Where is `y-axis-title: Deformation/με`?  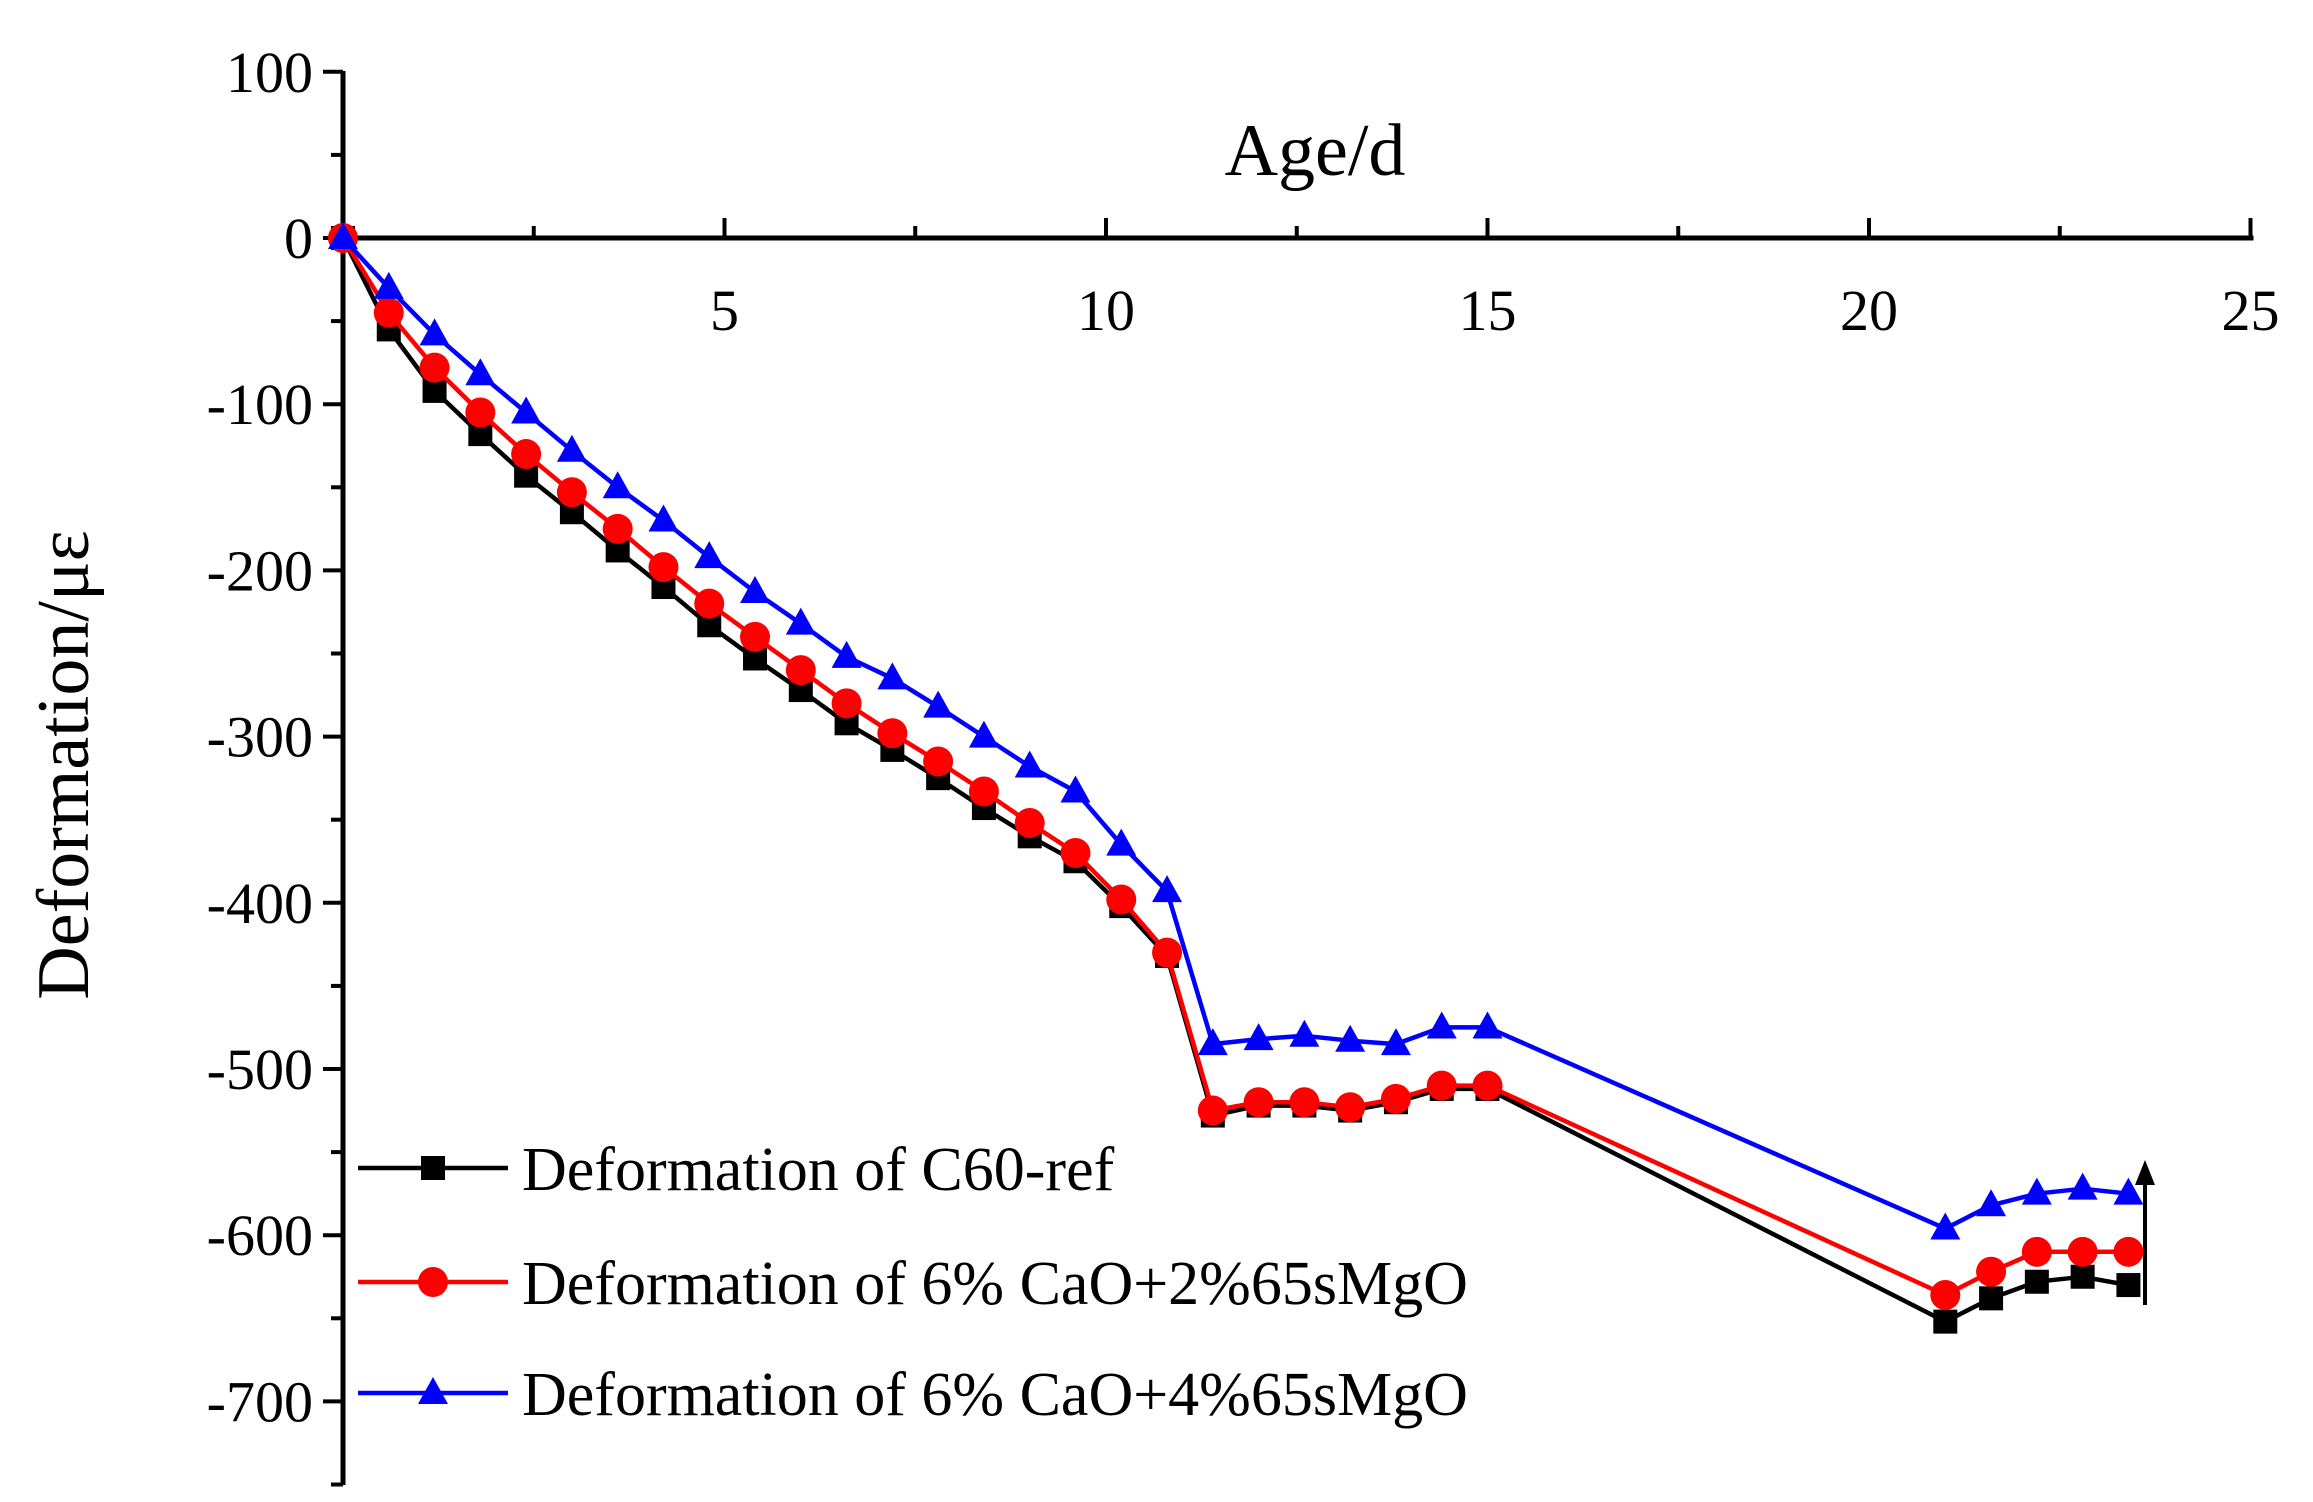
y-axis-title: Deformation/με is located at coordinates (64, 764).